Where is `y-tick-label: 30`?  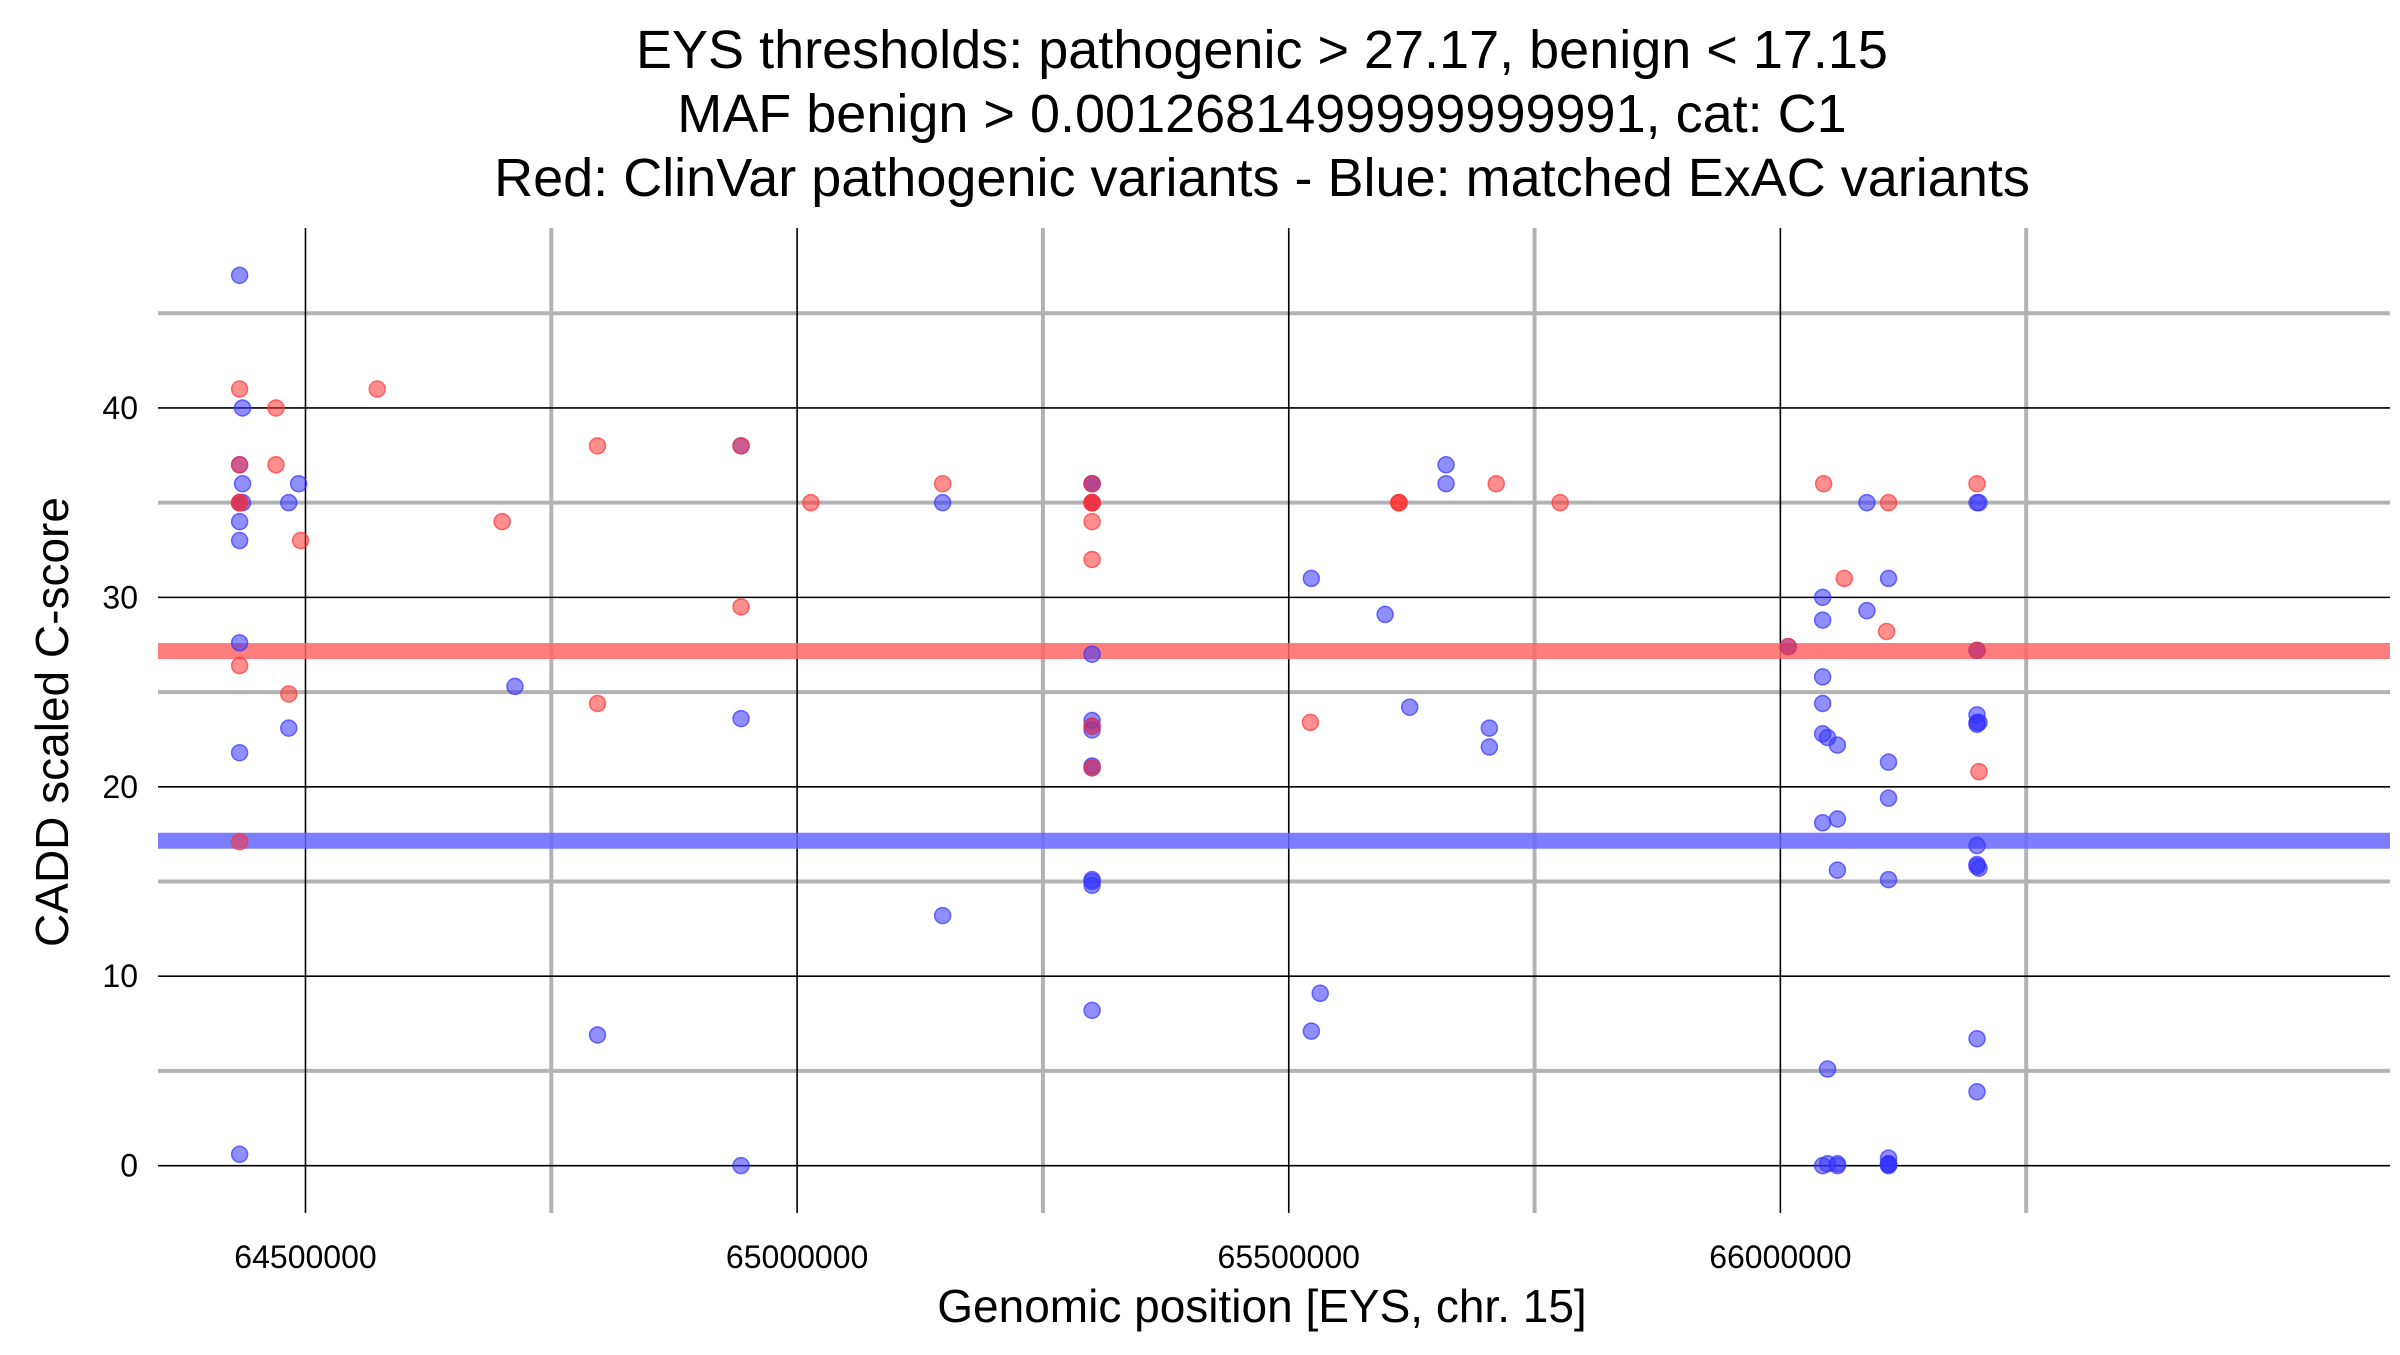
y-tick-label: 30 is located at coordinates (120, 597).